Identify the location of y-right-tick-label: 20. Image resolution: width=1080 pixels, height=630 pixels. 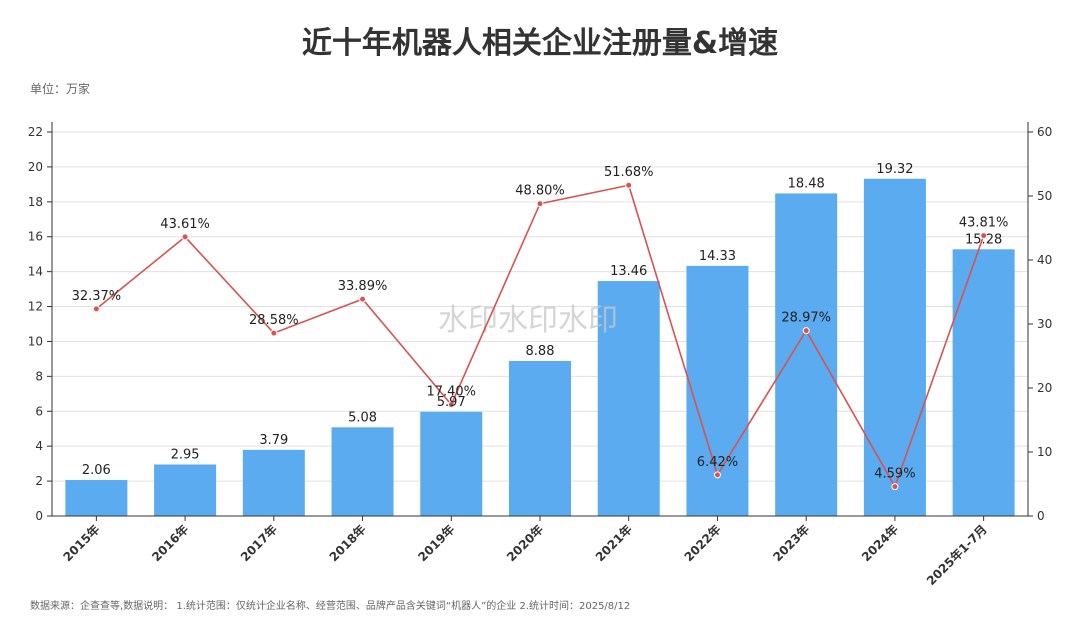
(1044, 388).